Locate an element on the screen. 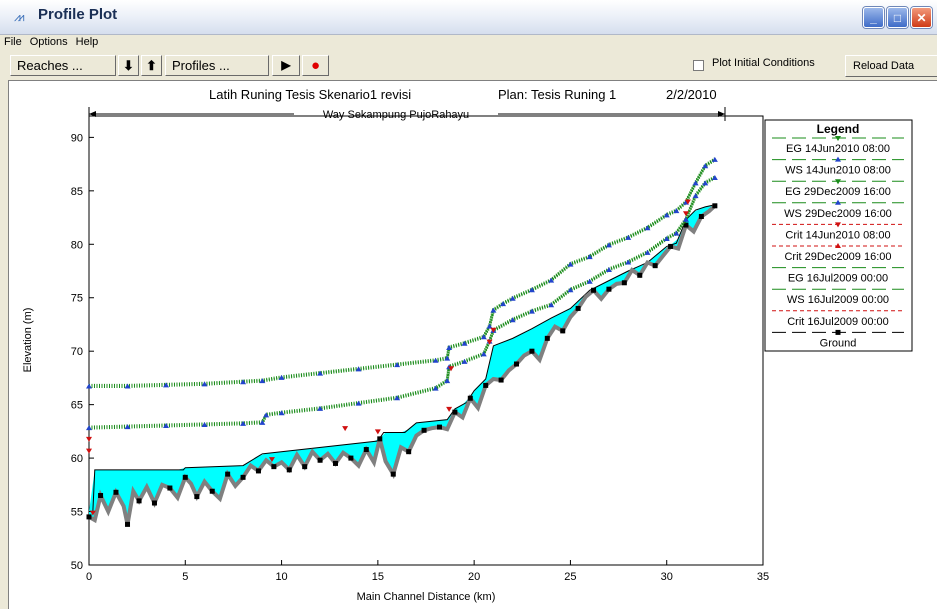 This screenshot has height=609, width=937. title-bar: ⩘⩘ Profile Plot _ □ ✕ is located at coordinates (468, 17).